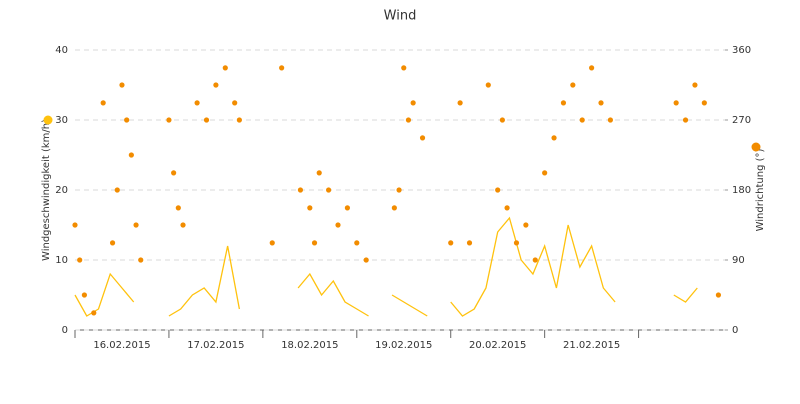 Image resolution: width=800 pixels, height=404 pixels. I want to click on y2-tick-label: 180, so click(741, 190).